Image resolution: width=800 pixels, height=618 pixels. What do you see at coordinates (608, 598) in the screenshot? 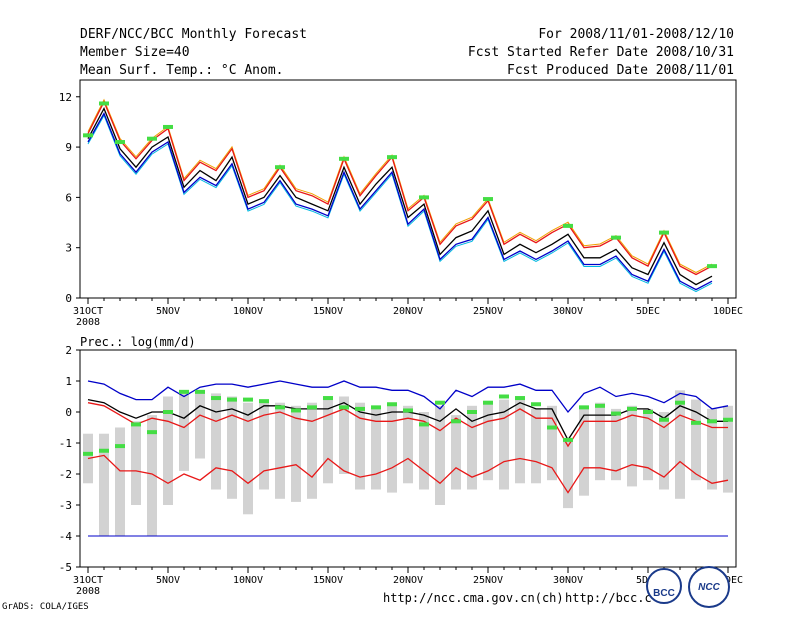
I see `bcc-url: http://bcc.c` at bounding box center [608, 598].